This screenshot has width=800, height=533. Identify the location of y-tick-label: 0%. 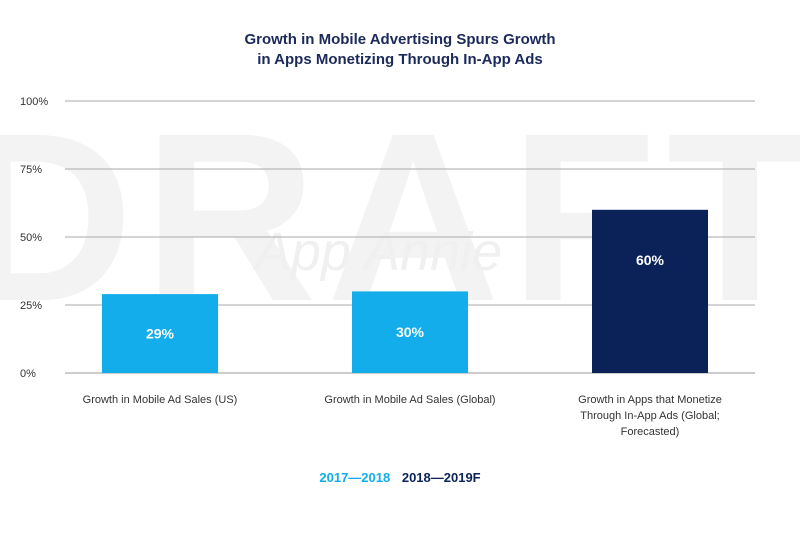
(28, 374).